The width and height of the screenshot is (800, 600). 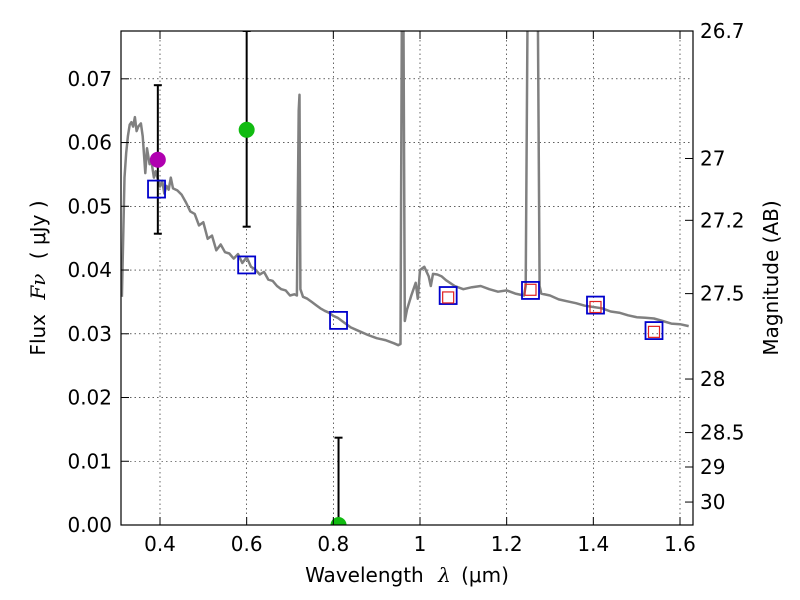 What do you see at coordinates (722, 294) in the screenshot?
I see `mag-tick-label: 27.5` at bounding box center [722, 294].